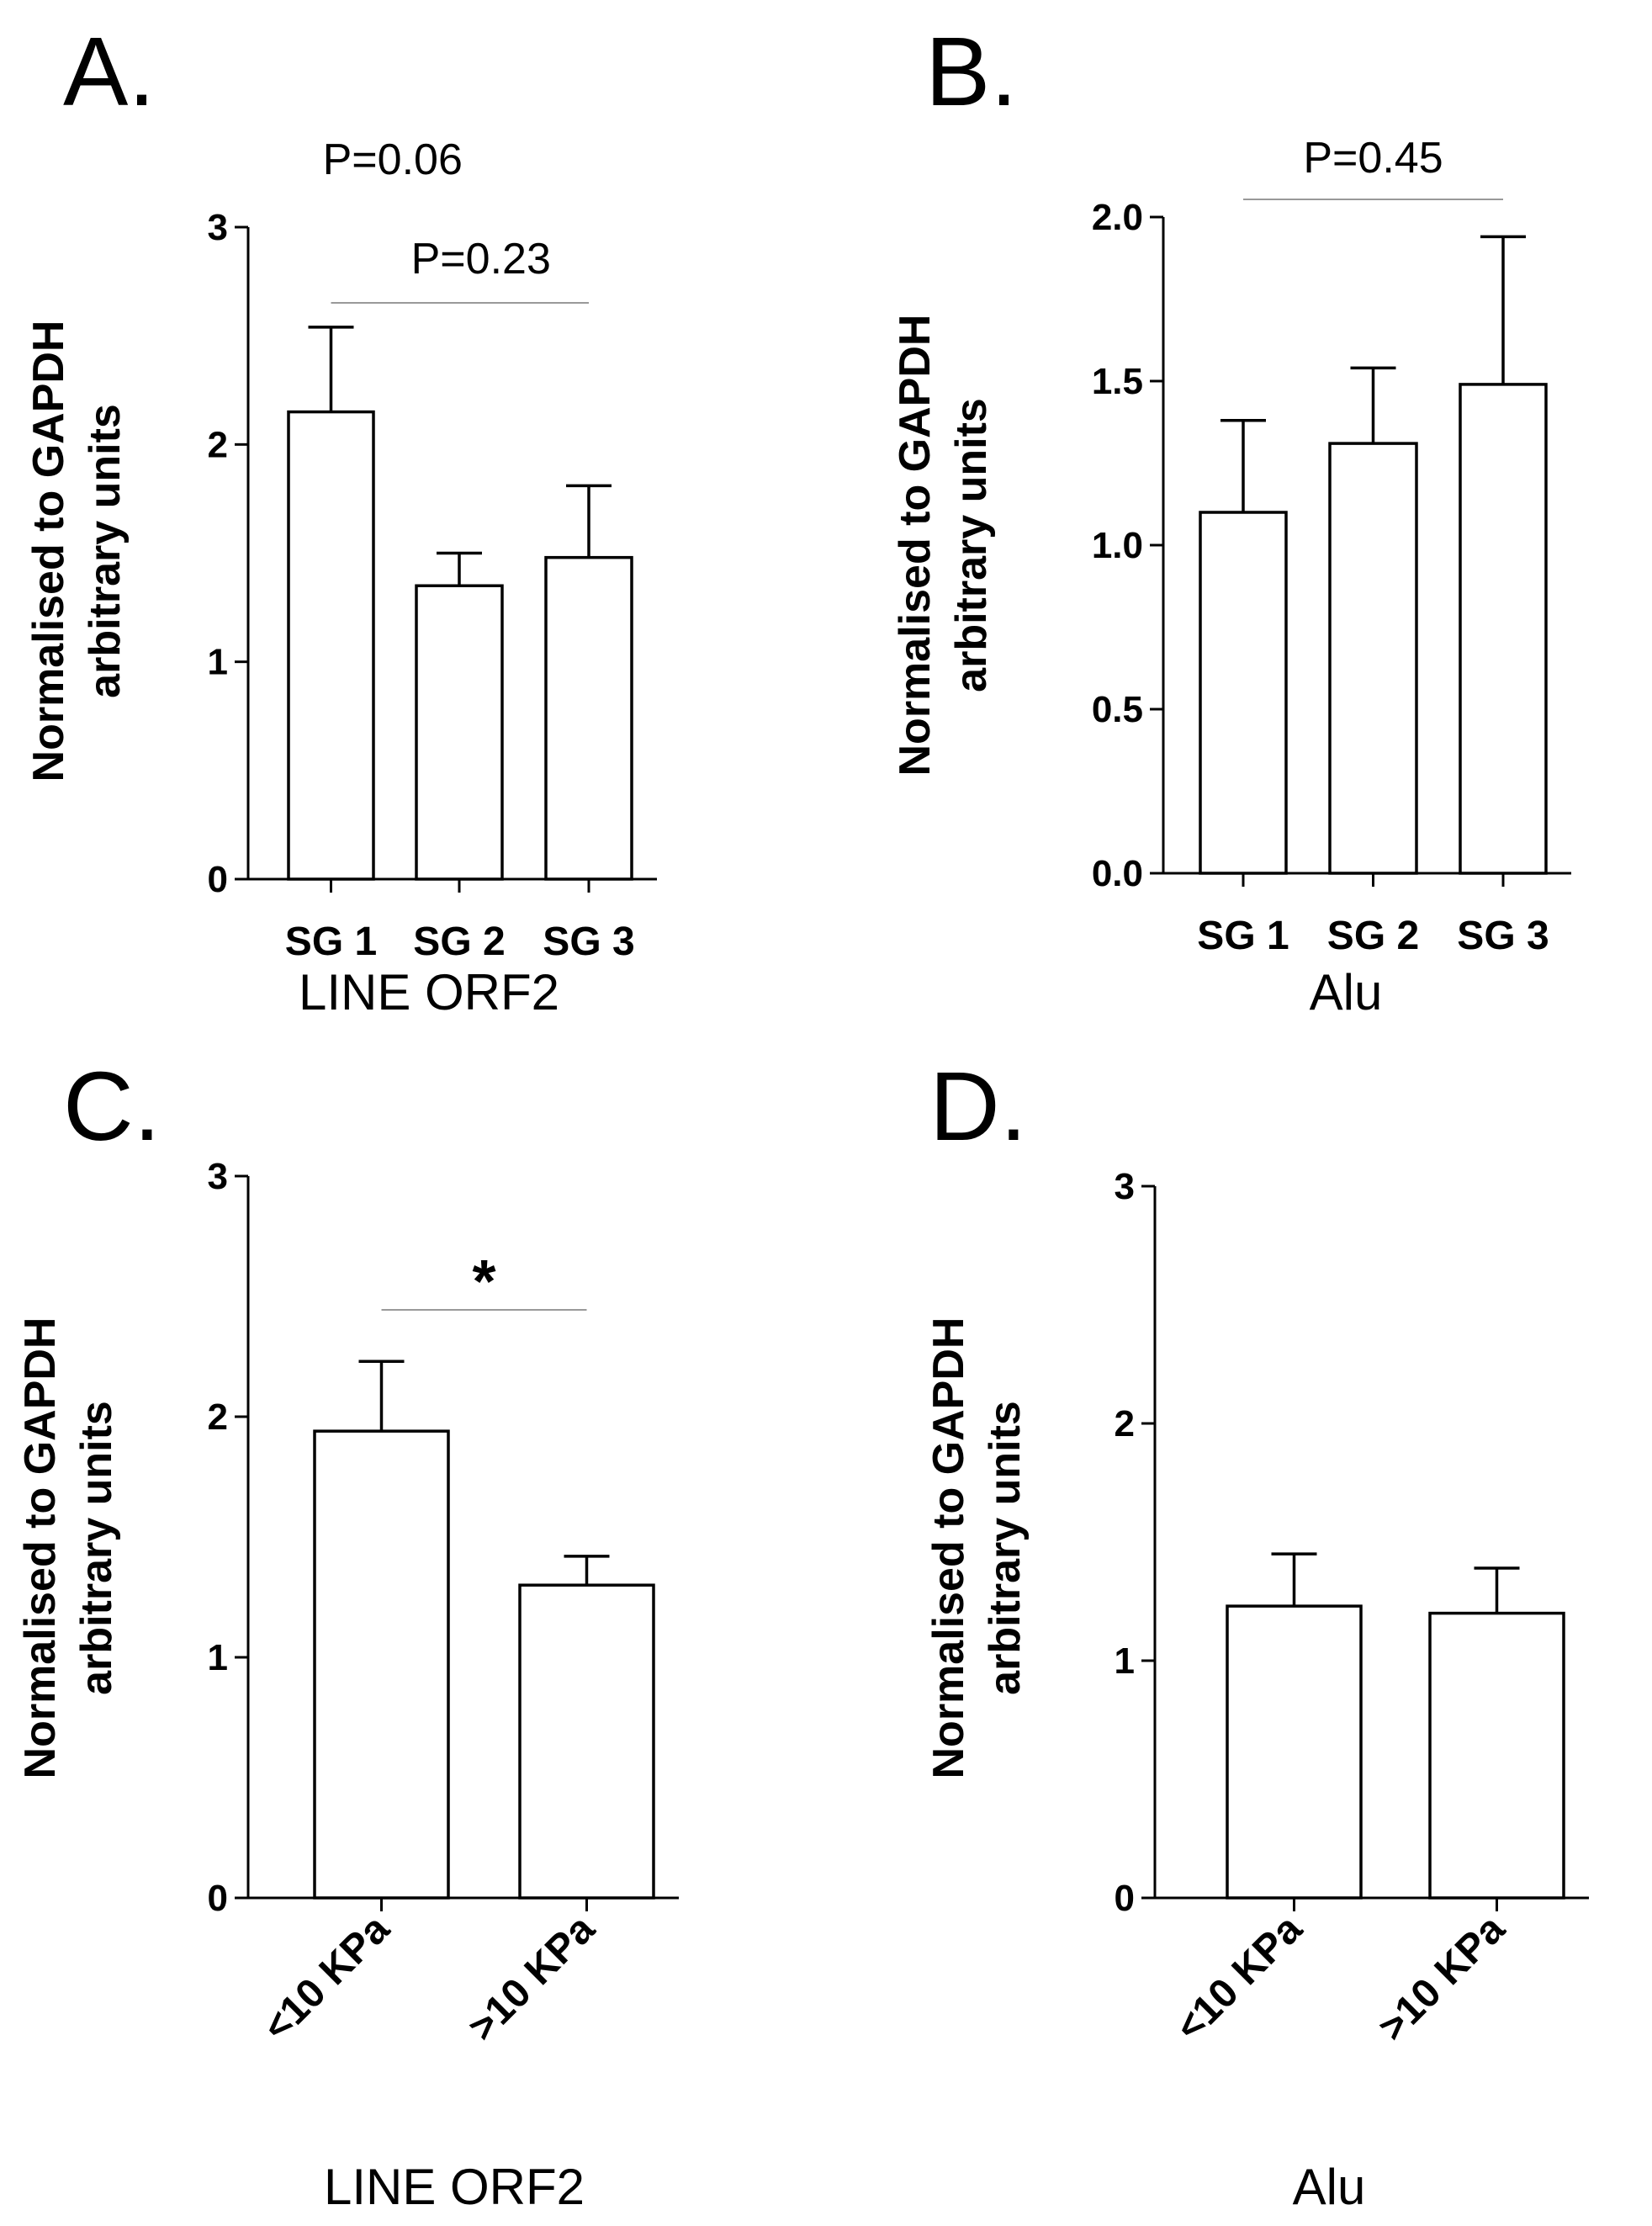 This screenshot has width=1652, height=2226. Describe the element at coordinates (1117, 381) in the screenshot. I see `y-tick-label: 1.5` at that location.